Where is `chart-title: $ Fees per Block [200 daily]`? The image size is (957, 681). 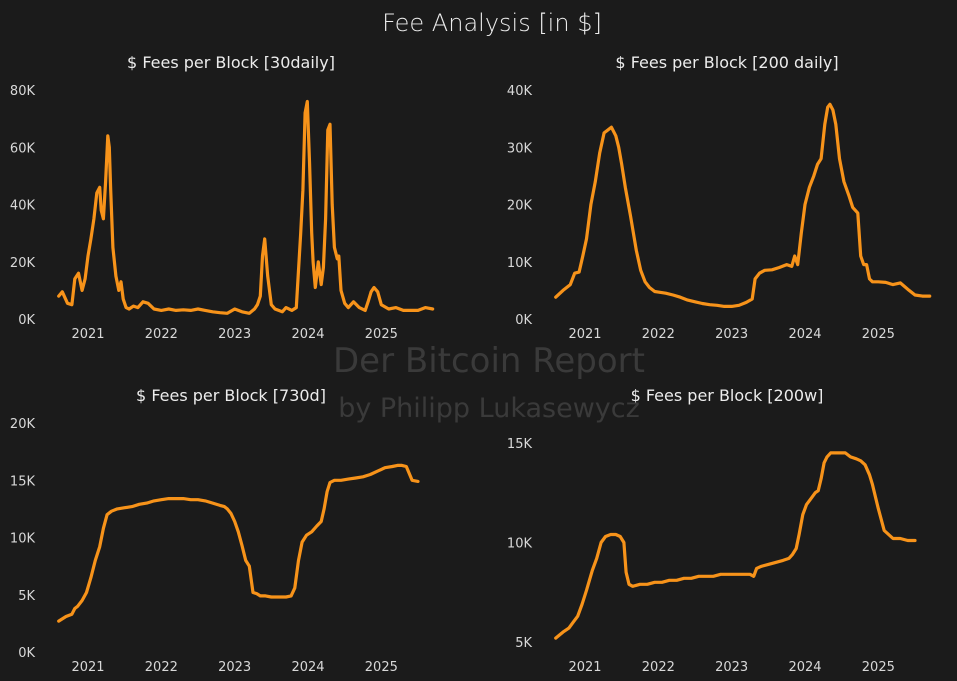 chart-title: $ Fees per Block [200 daily] is located at coordinates (726, 62).